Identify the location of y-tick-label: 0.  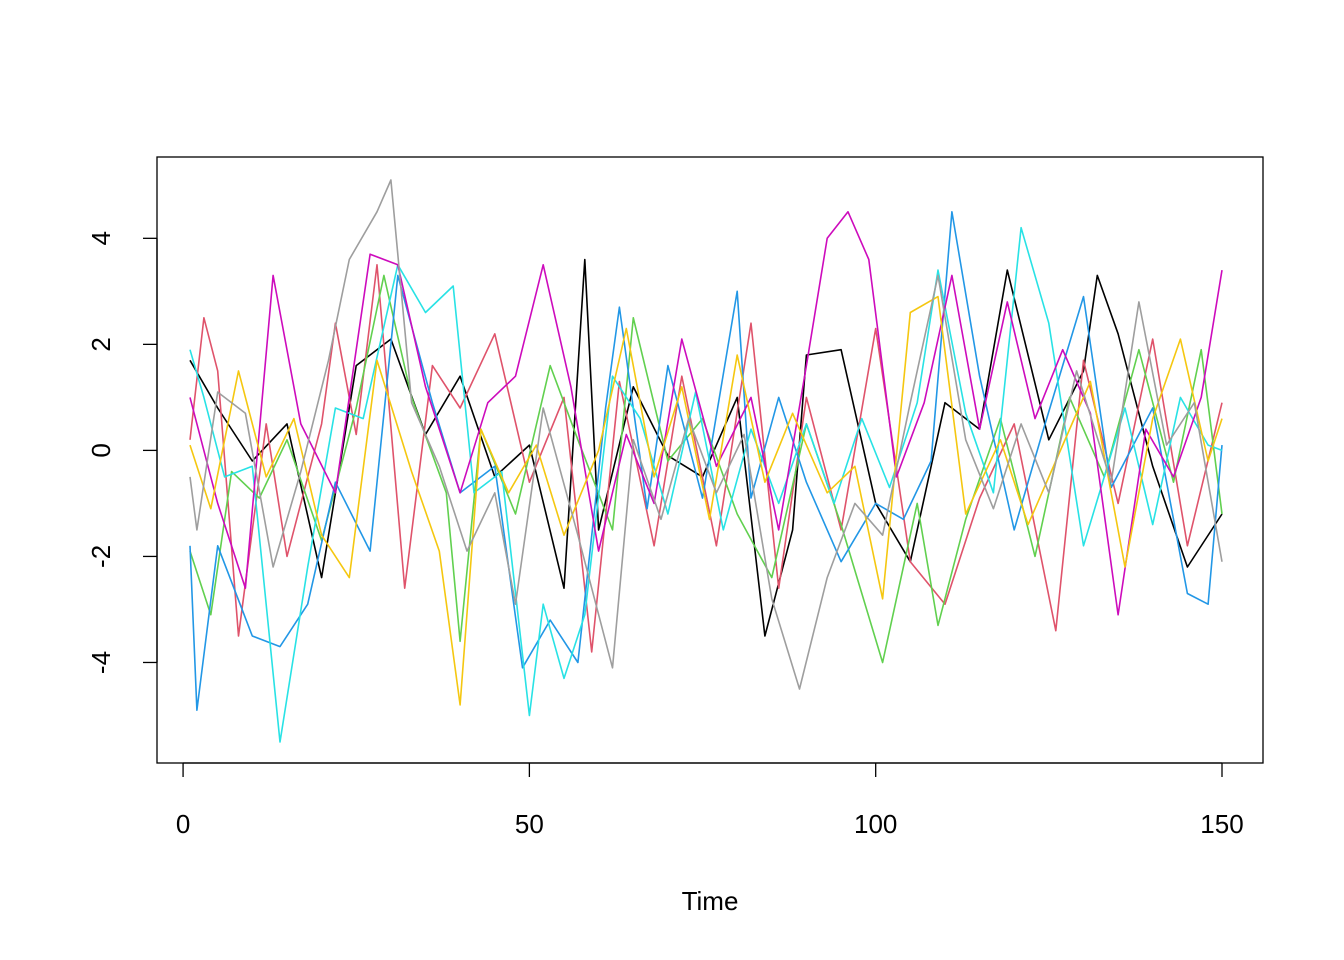
(101, 450).